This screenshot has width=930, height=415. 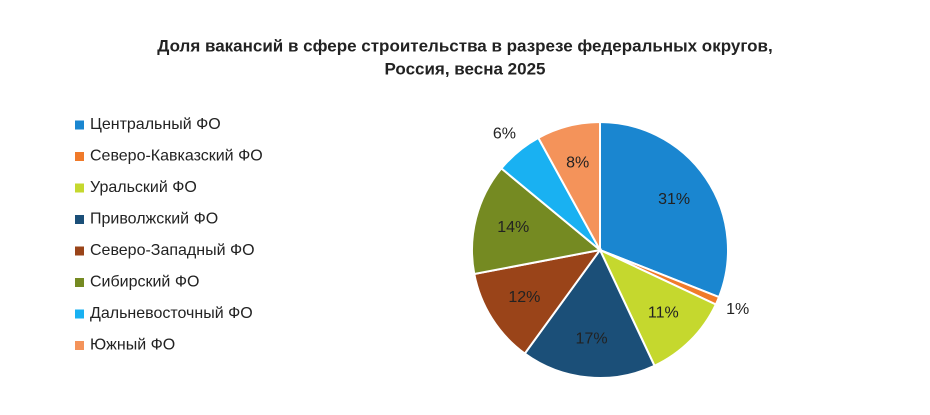 What do you see at coordinates (592, 338) in the screenshot?
I see `data-label: 17%` at bounding box center [592, 338].